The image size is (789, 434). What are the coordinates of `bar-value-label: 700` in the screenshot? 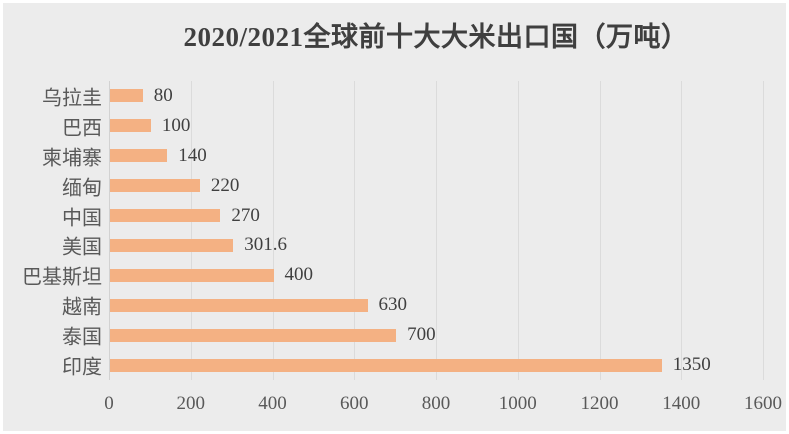 It's located at (421, 335).